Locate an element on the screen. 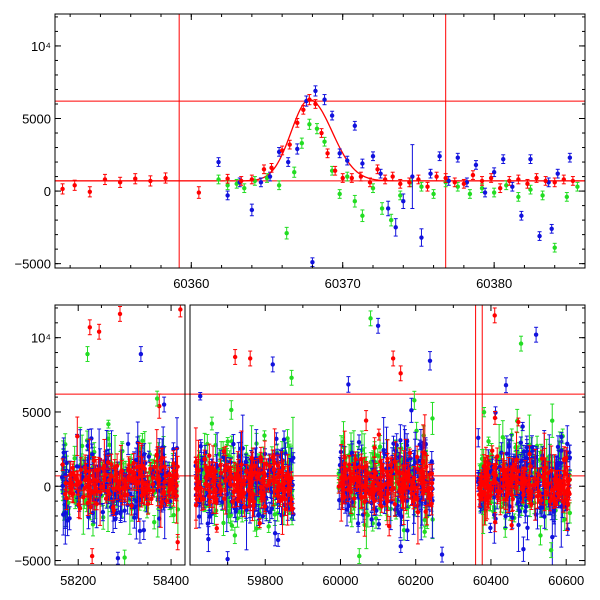 Image resolution: width=600 pixels, height=600 pixels. model-curve is located at coordinates (320, 140).